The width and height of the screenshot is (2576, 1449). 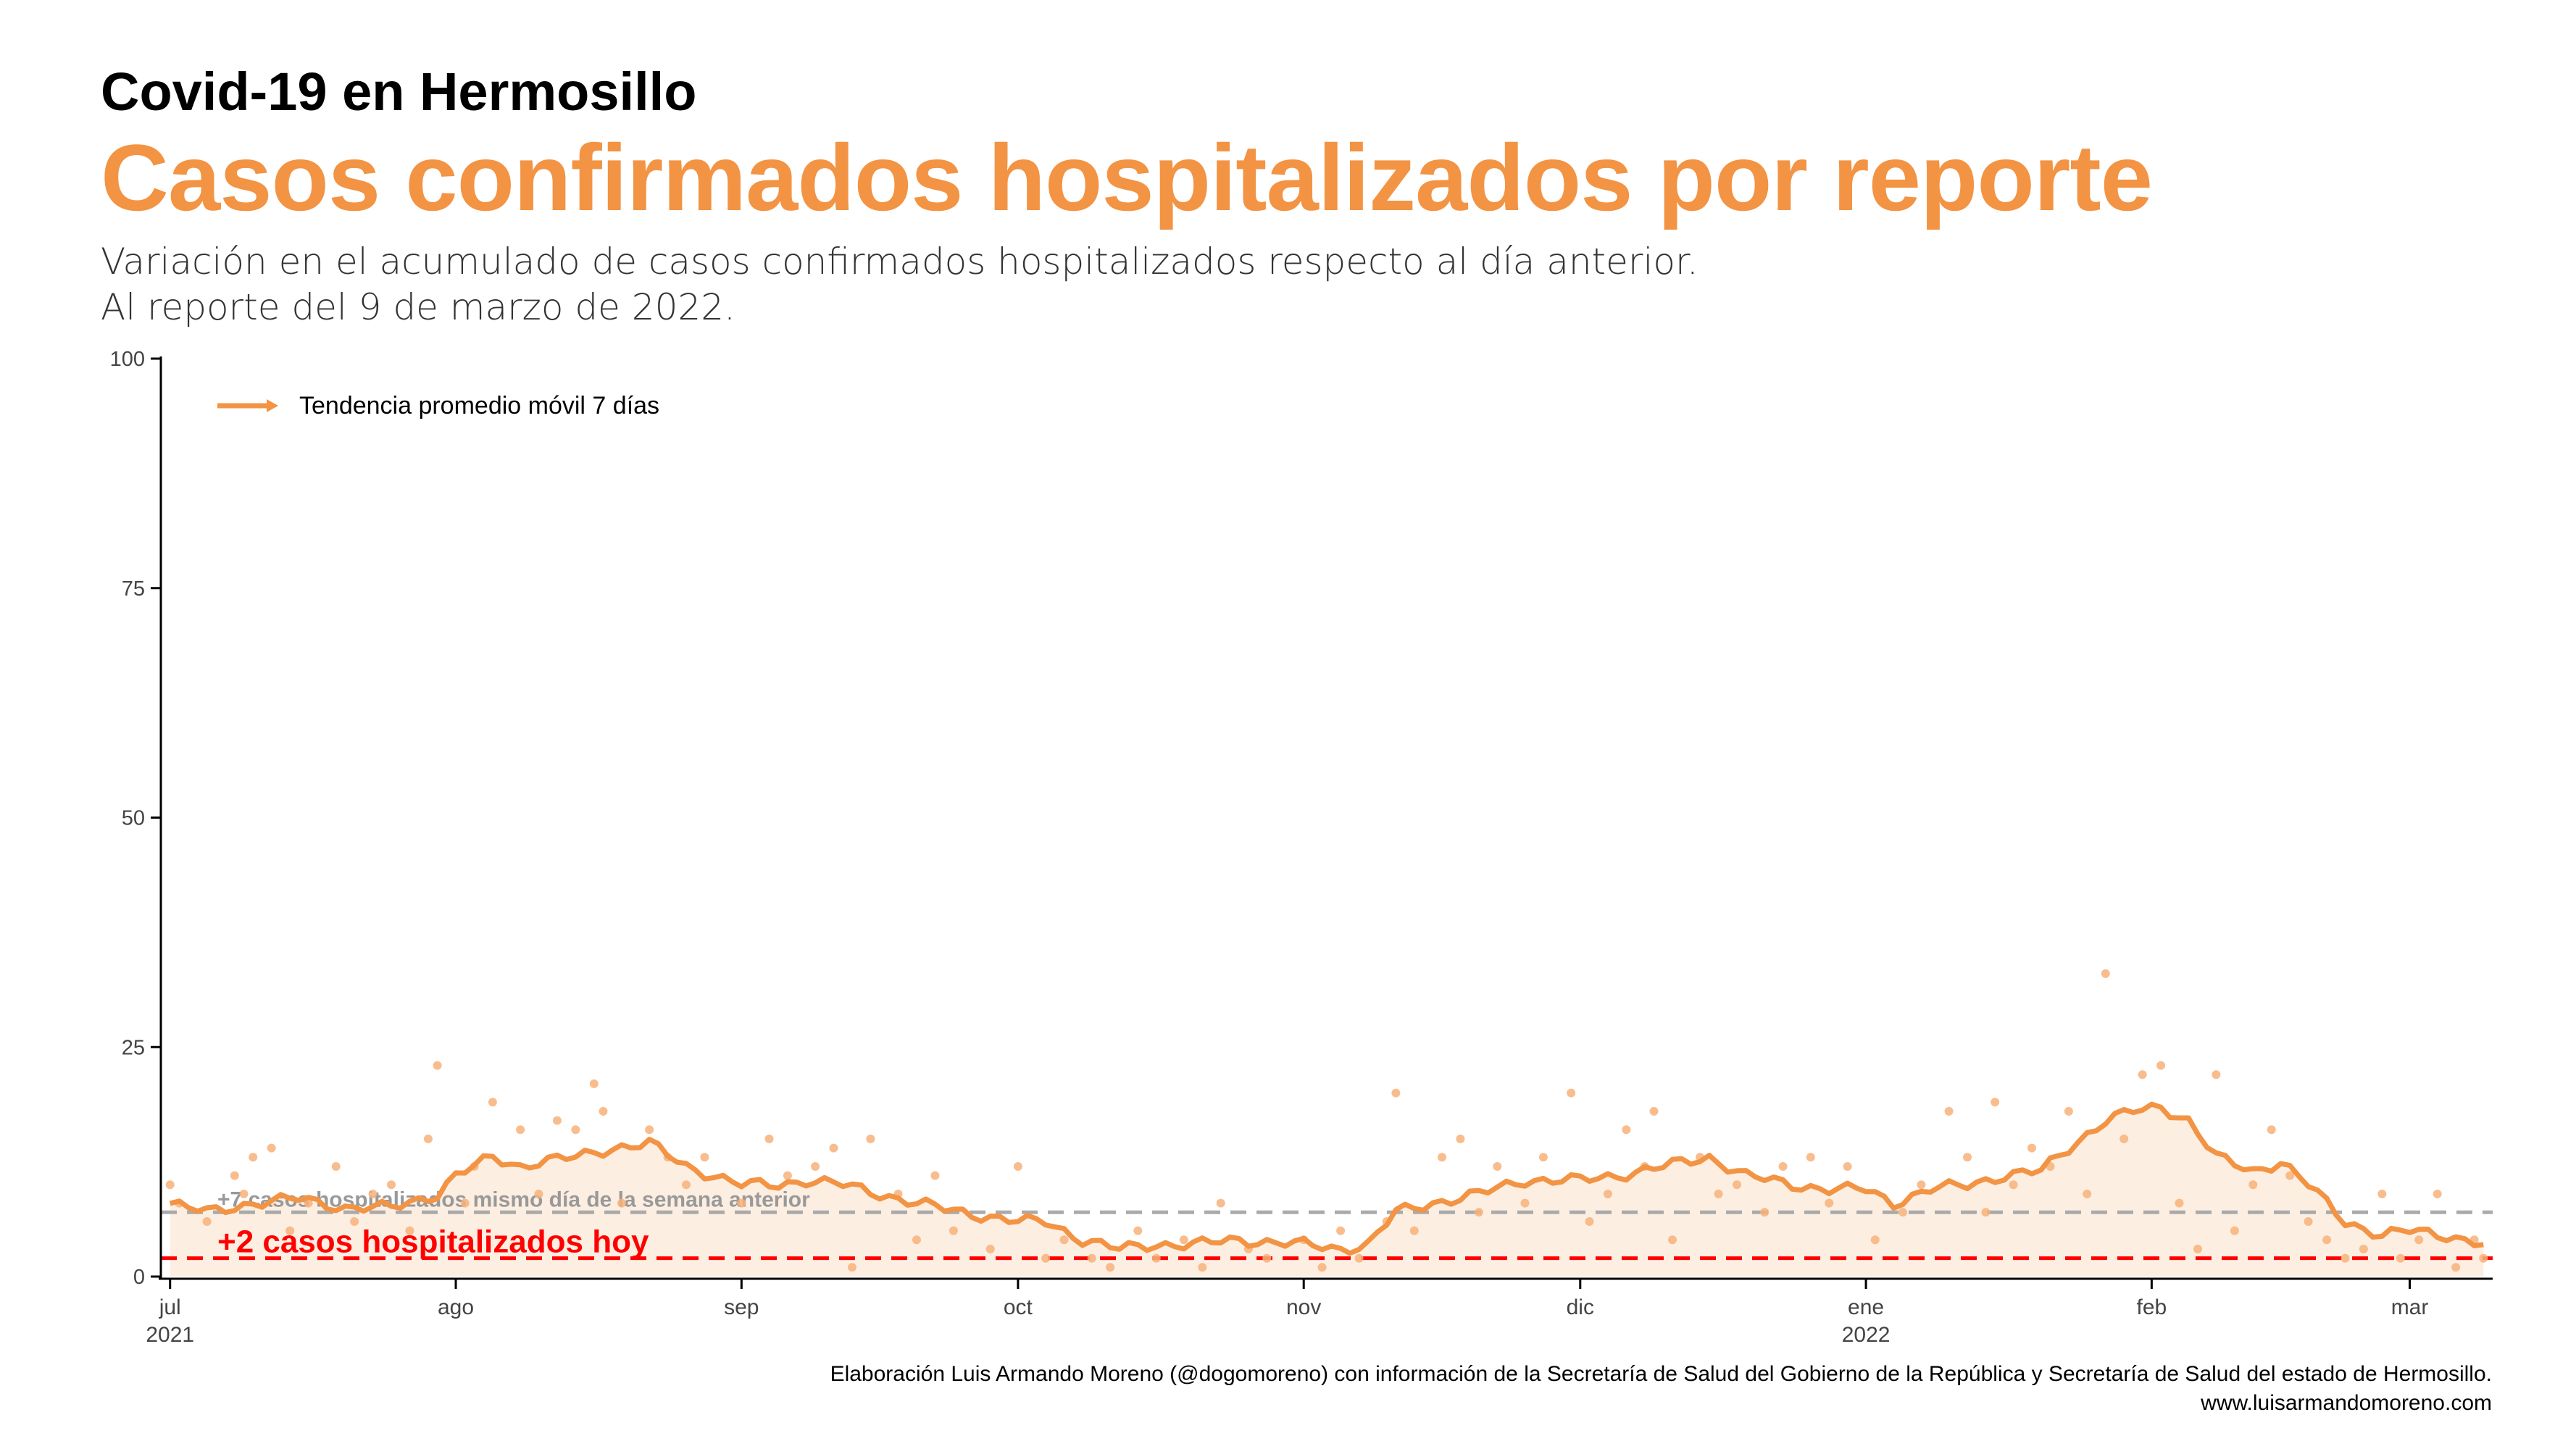 What do you see at coordinates (2152, 1307) in the screenshot?
I see `x-tick-label: feb` at bounding box center [2152, 1307].